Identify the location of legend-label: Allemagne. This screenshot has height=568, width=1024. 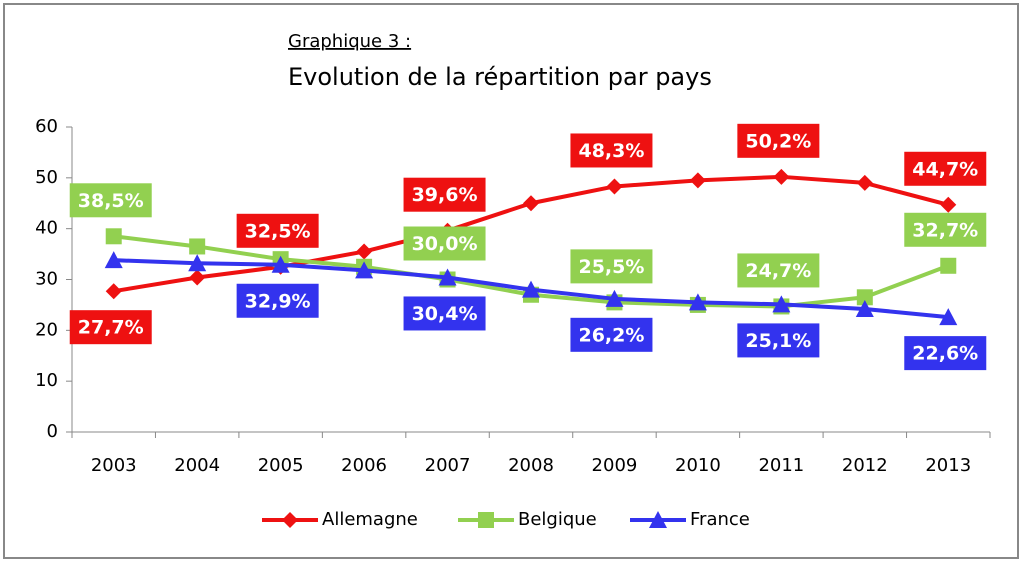
(370, 519).